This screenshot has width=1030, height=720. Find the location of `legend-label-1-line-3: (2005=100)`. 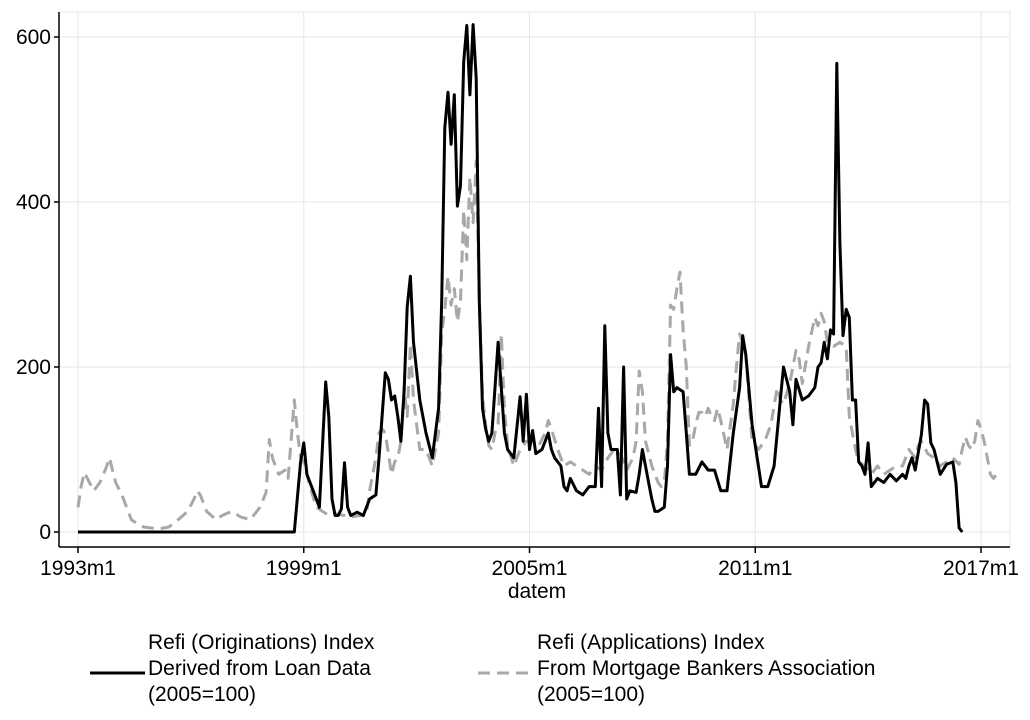

legend-label-1-line-3: (2005=100) is located at coordinates (202, 694).